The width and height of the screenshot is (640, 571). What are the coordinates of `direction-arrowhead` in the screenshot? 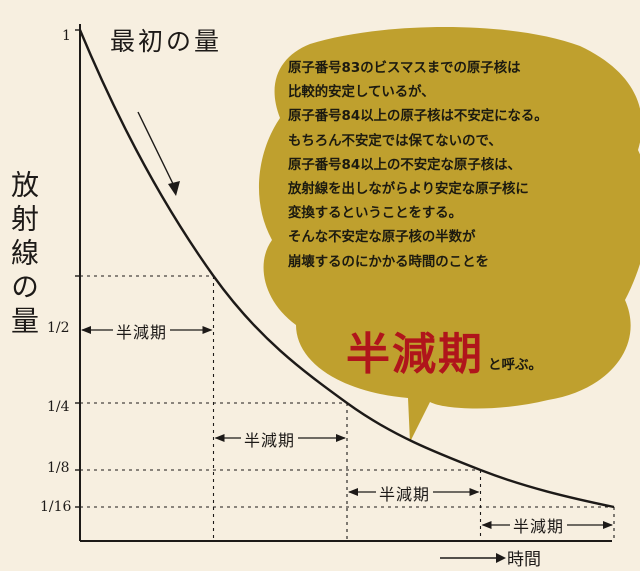 It's located at (174, 188).